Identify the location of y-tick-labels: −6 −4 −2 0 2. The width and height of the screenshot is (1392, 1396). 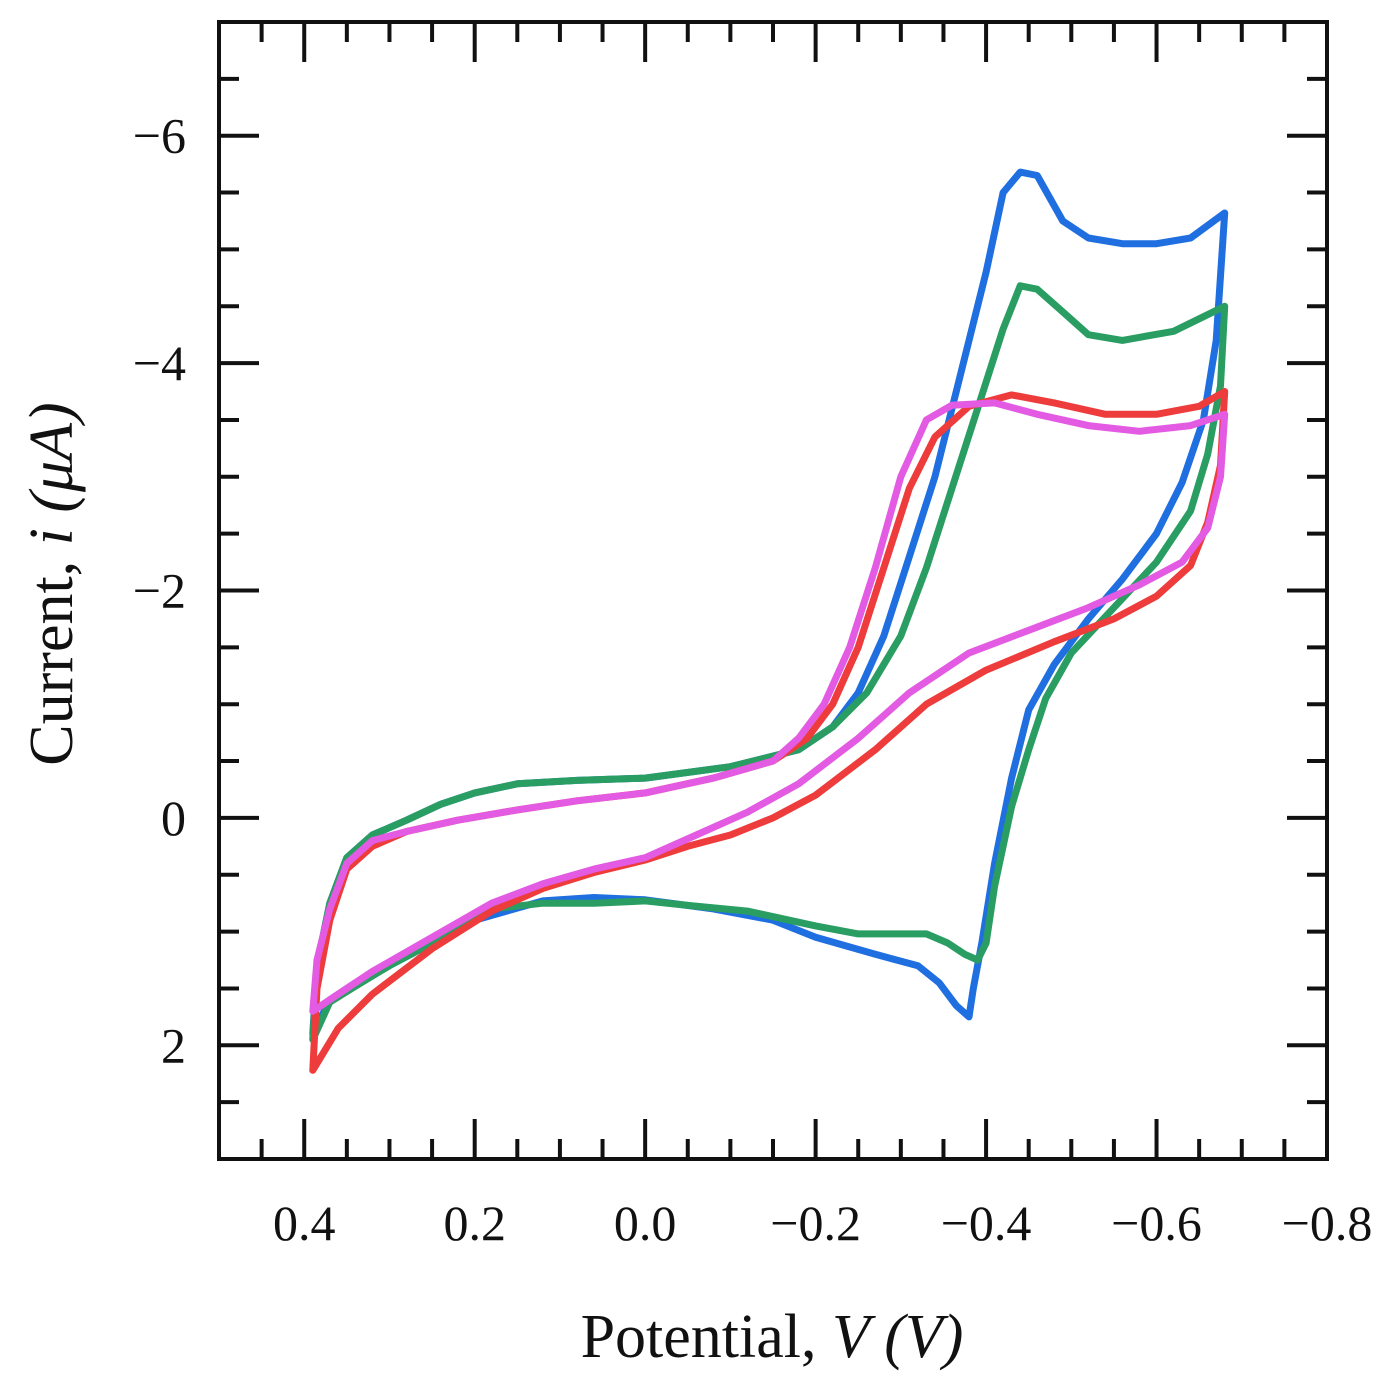
(159, 591).